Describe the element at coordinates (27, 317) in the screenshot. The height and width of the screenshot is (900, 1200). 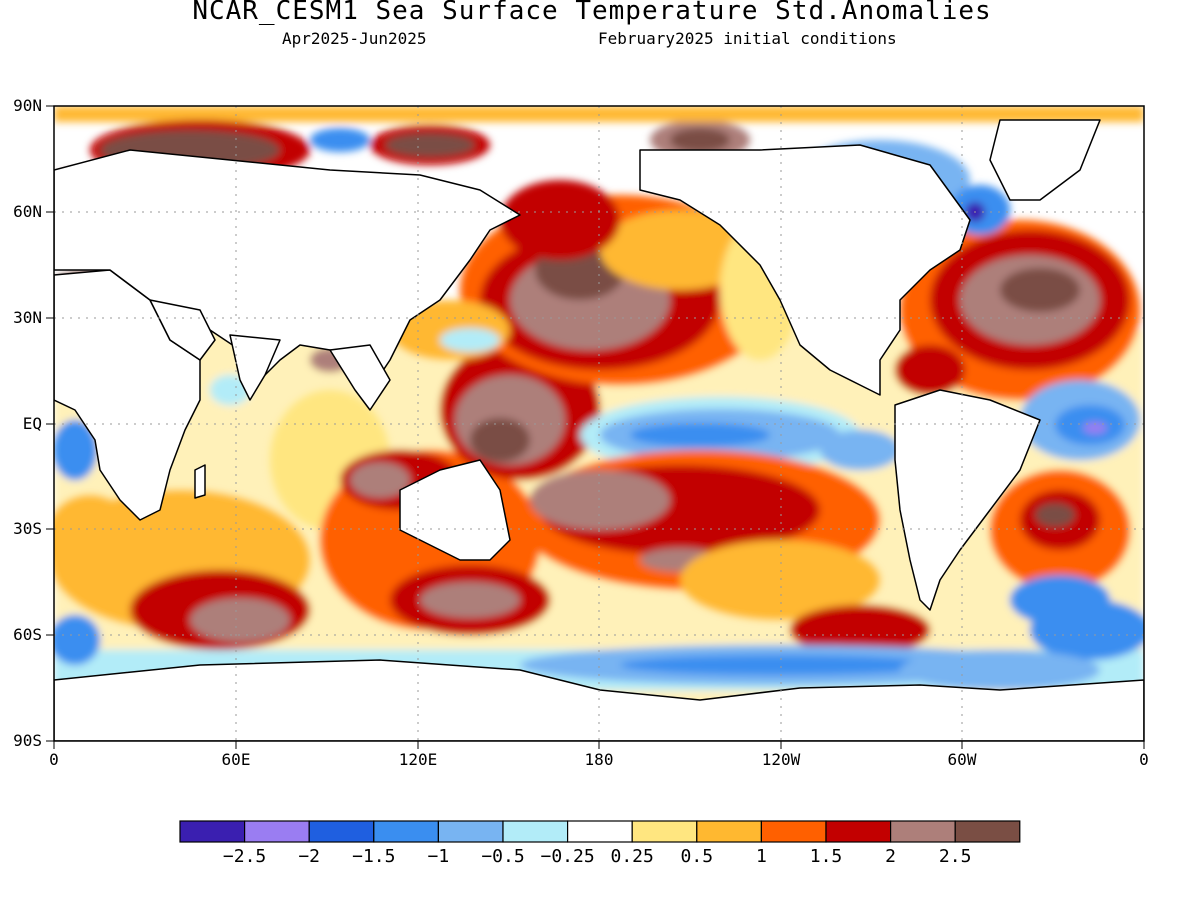
I see `lat-label-30n: 30N` at that location.